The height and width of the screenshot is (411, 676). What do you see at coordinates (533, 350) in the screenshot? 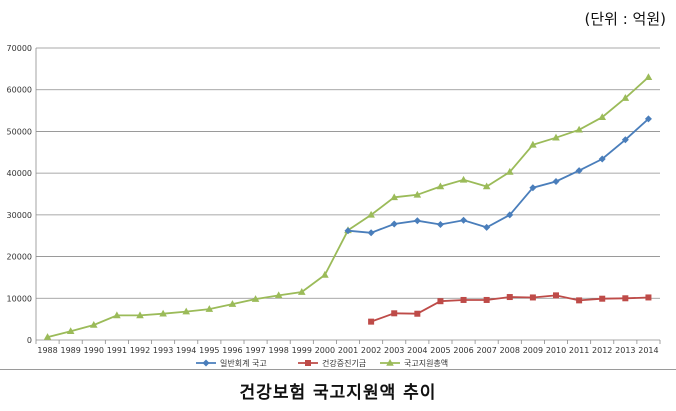
I see `x-tick-label: 2009` at bounding box center [533, 350].